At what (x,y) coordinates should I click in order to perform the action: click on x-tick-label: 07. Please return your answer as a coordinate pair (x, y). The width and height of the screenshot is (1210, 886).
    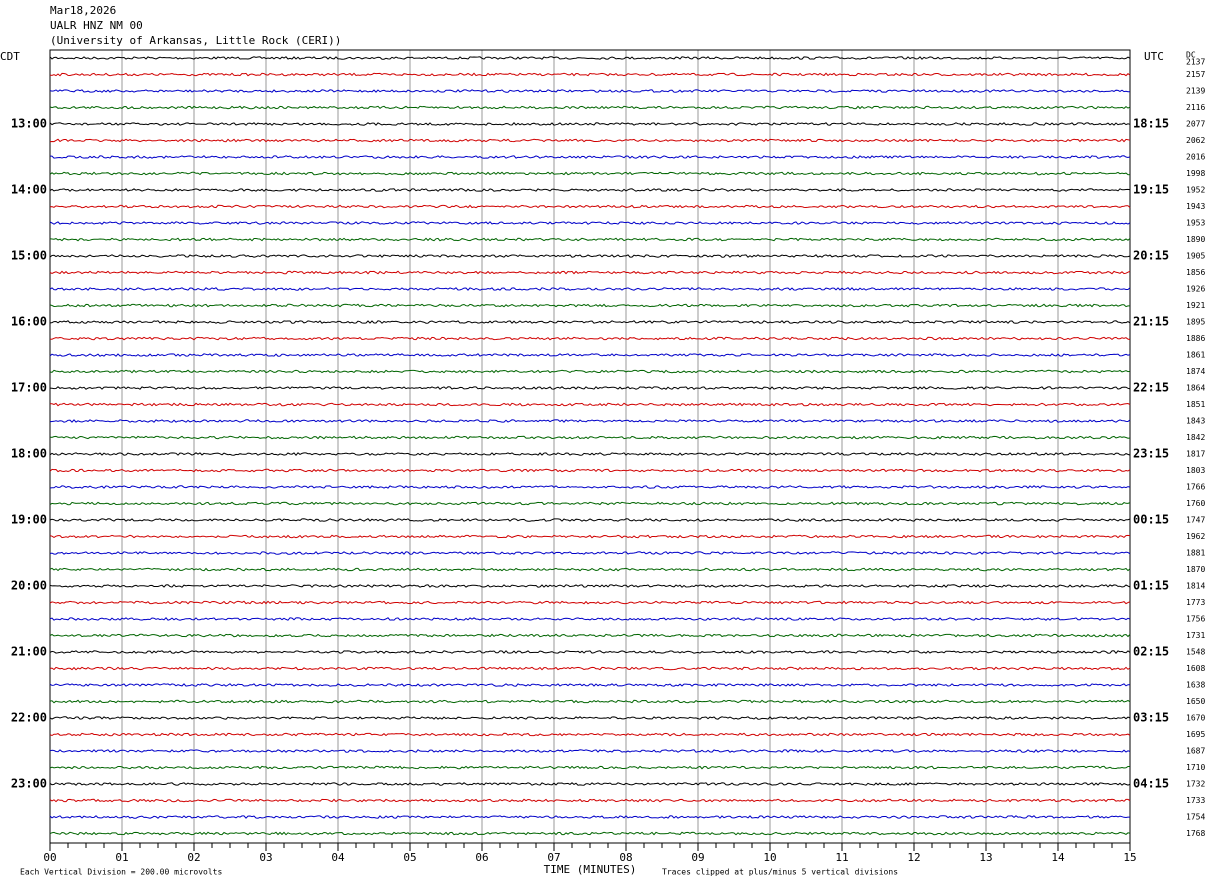
    Looking at the image, I should click on (553, 857).